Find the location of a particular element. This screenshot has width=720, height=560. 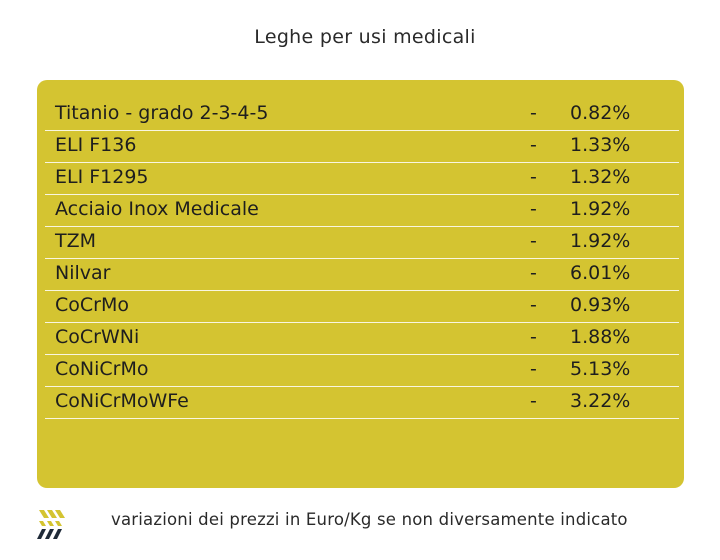

table-row: Titanio - grado 2-3-4-5 - 0.82% is located at coordinates (362, 115).